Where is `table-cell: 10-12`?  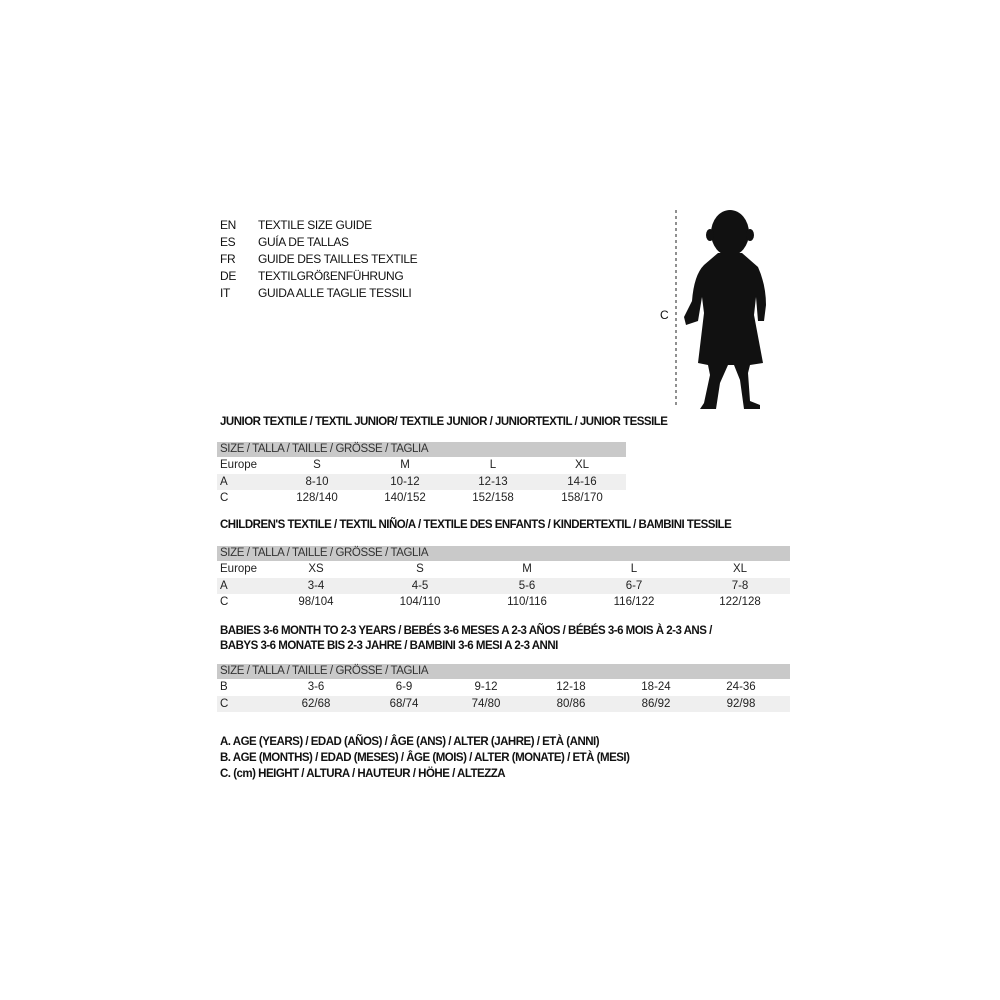
table-cell: 10-12 is located at coordinates (405, 481).